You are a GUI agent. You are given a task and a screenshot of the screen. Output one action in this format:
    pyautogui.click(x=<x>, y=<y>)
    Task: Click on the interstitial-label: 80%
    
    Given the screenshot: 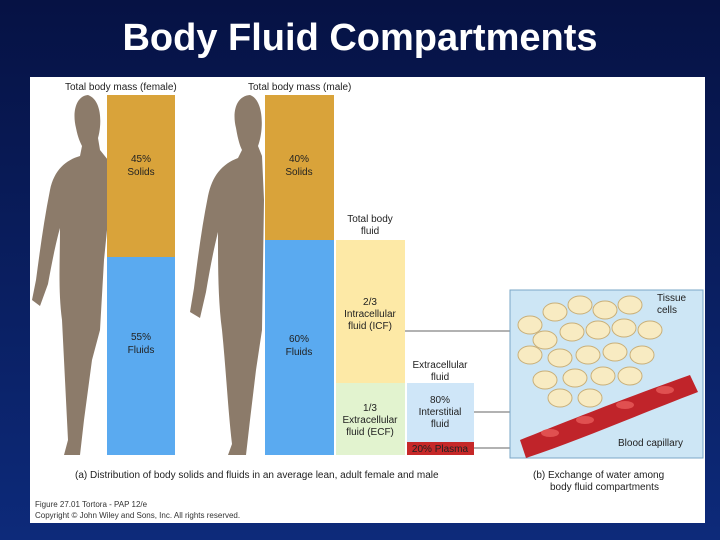 What is the action you would take?
    pyautogui.click(x=440, y=400)
    